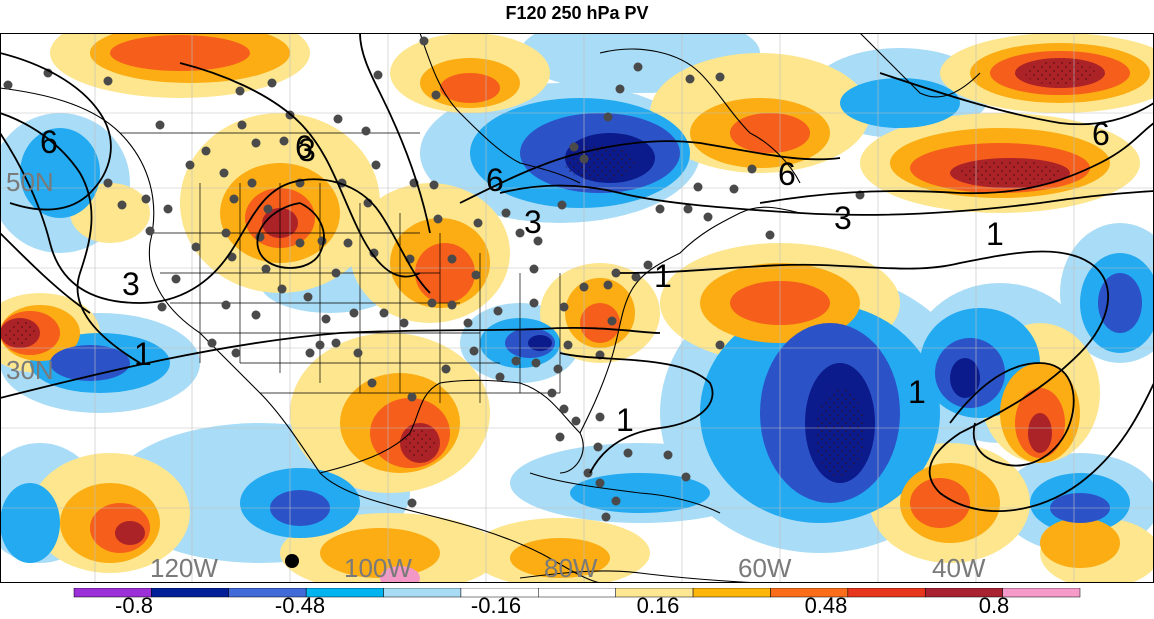 The height and width of the screenshot is (619, 1154). I want to click on lon-label-40w: 40W, so click(959, 568).